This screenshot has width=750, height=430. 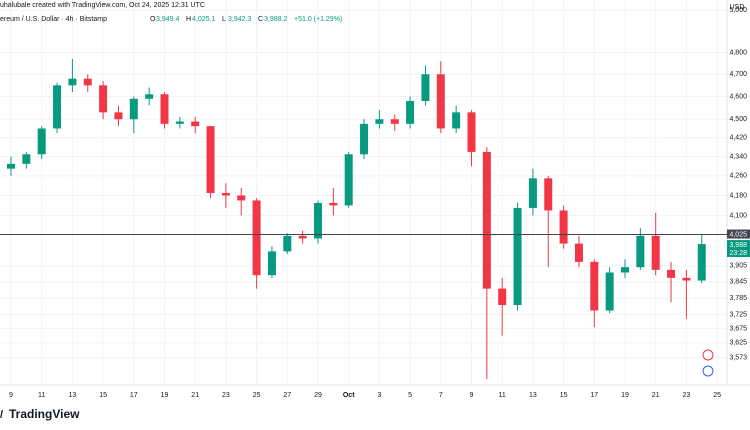 What do you see at coordinates (1, 415) in the screenshot?
I see `logo-mark: /` at bounding box center [1, 415].